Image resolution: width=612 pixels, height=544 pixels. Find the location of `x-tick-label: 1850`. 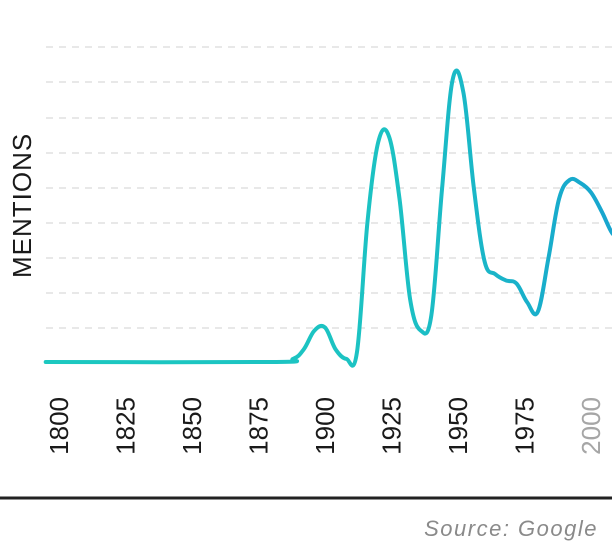

x-tick-label: 1850 is located at coordinates (192, 426).